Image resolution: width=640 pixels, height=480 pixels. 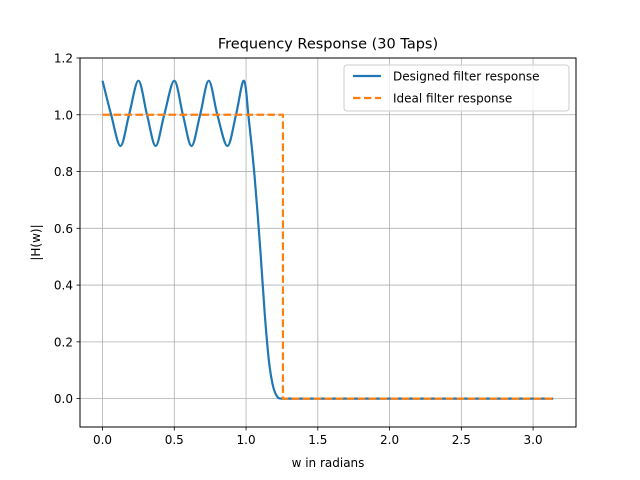 I want to click on x-tick-label: 0.5, so click(x=174, y=440).